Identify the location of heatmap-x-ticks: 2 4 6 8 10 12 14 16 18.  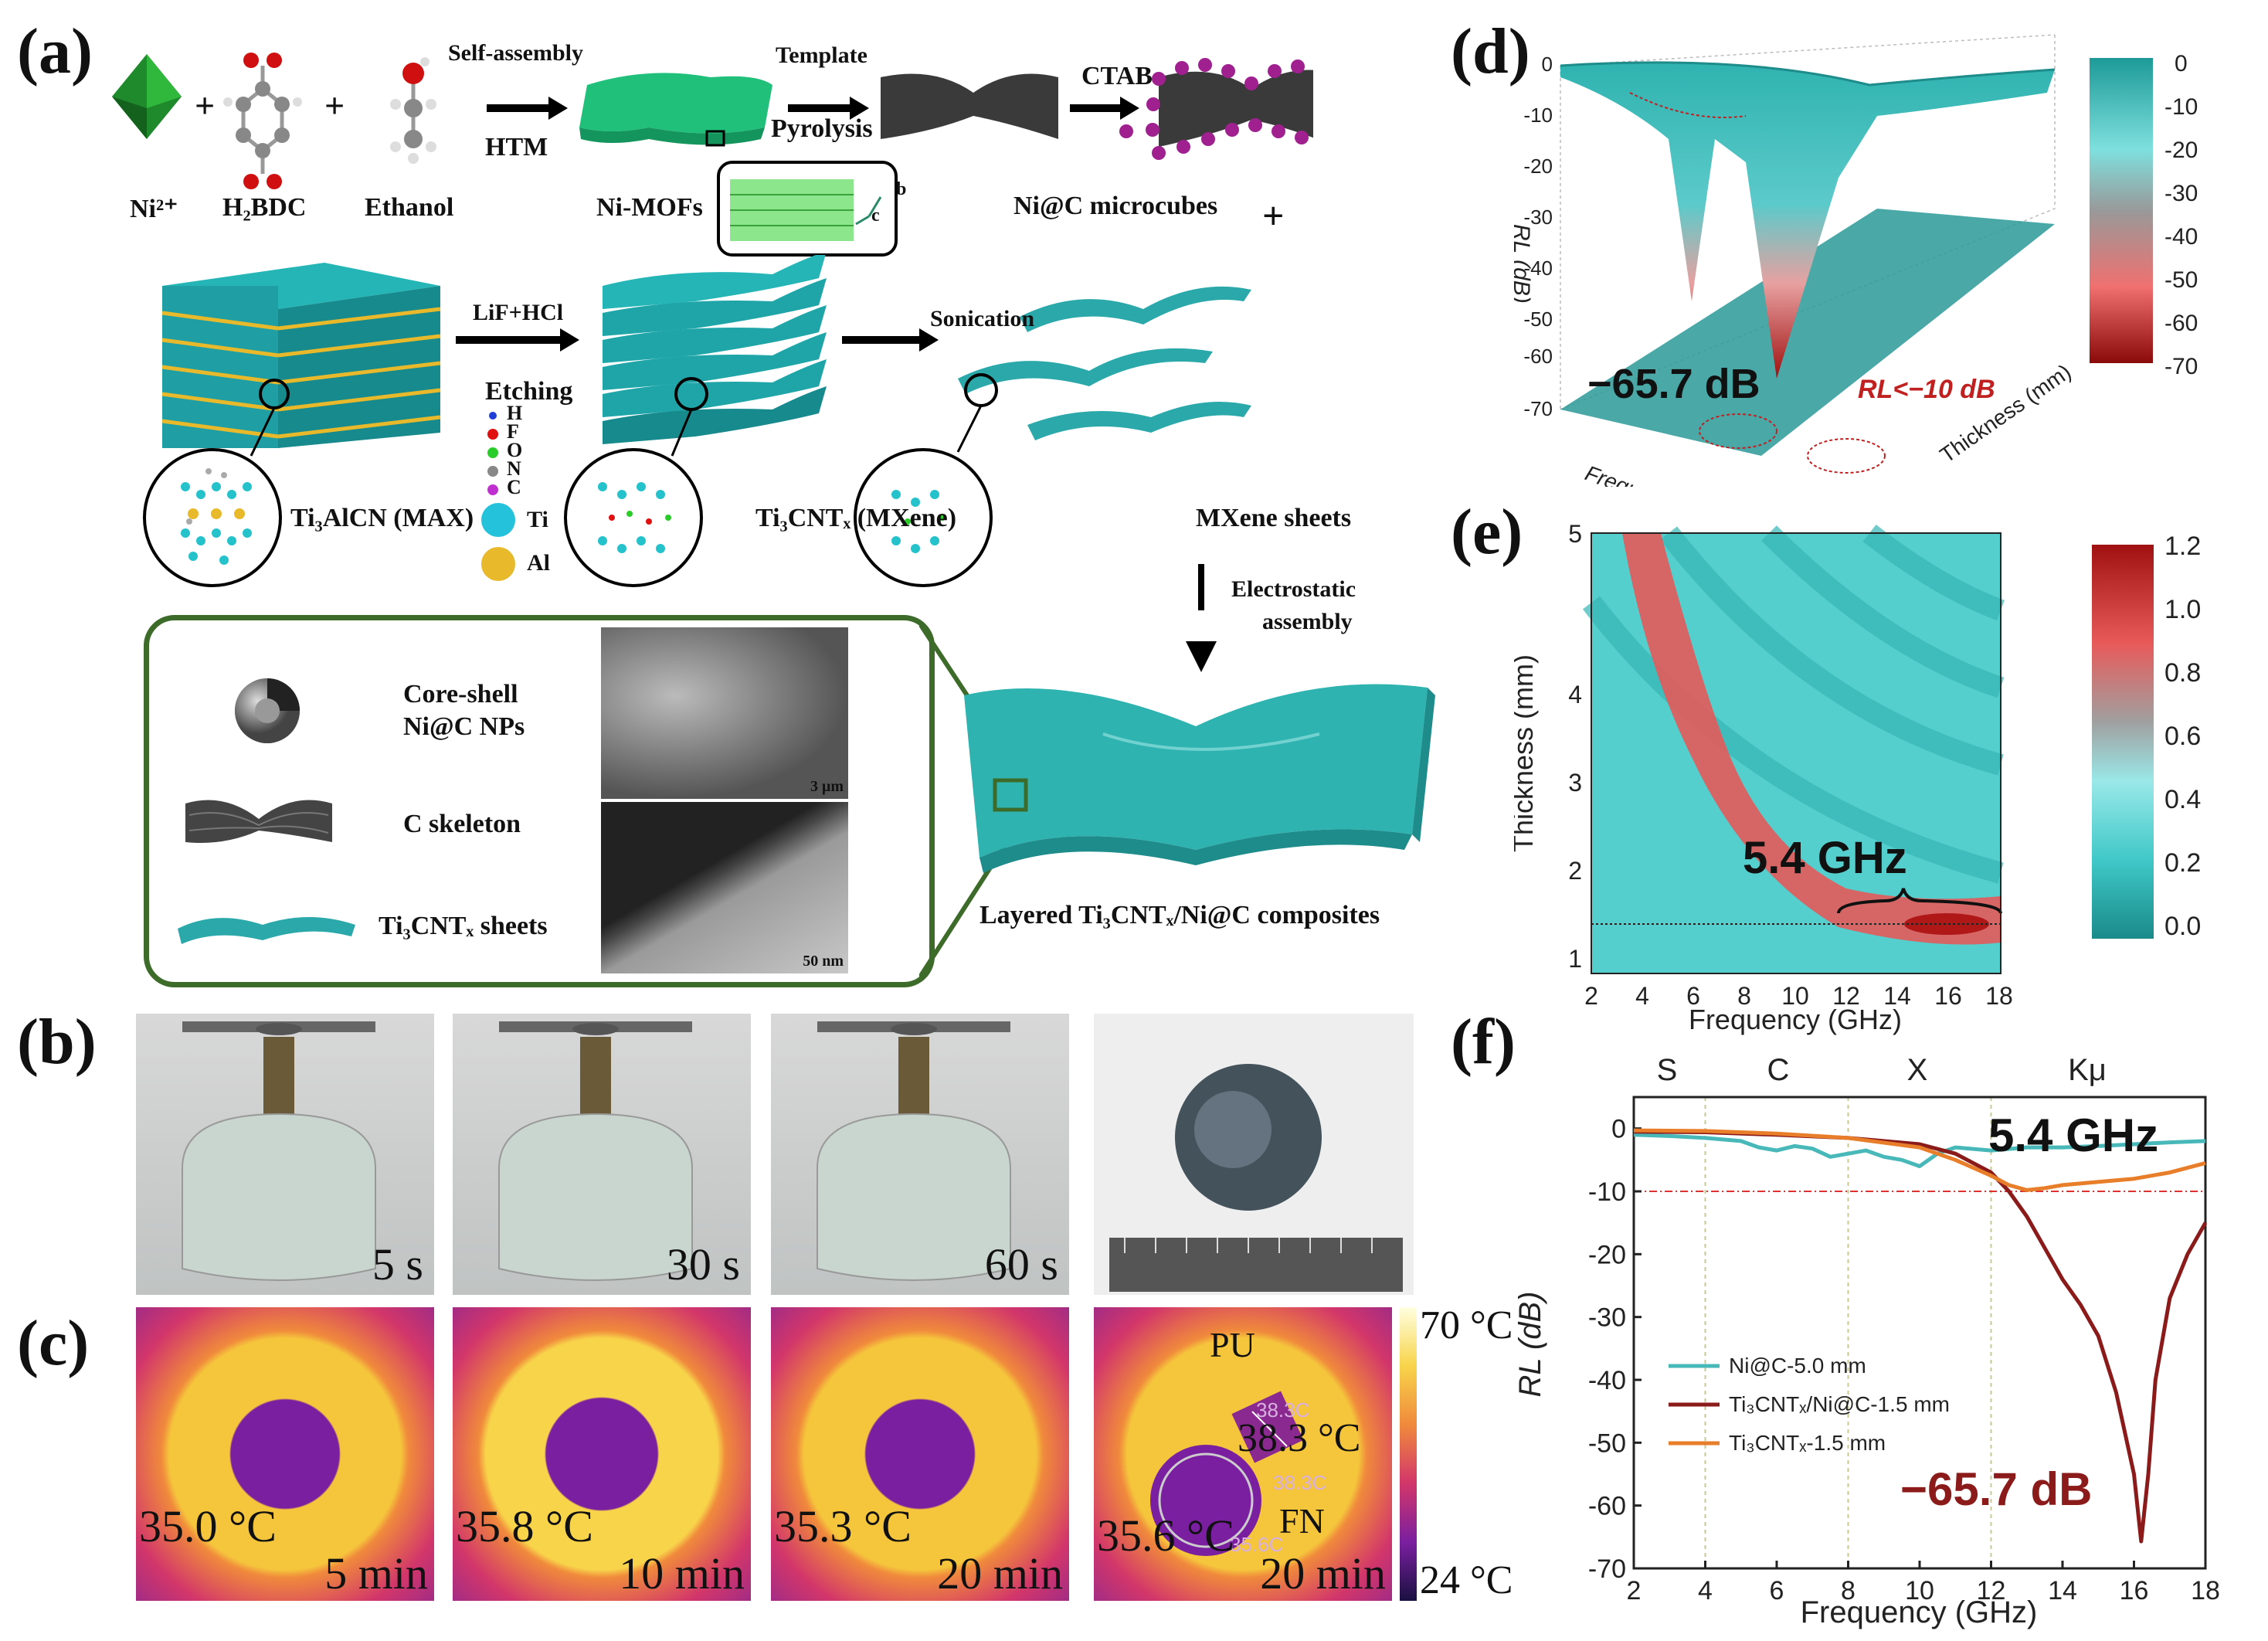
(1798, 996).